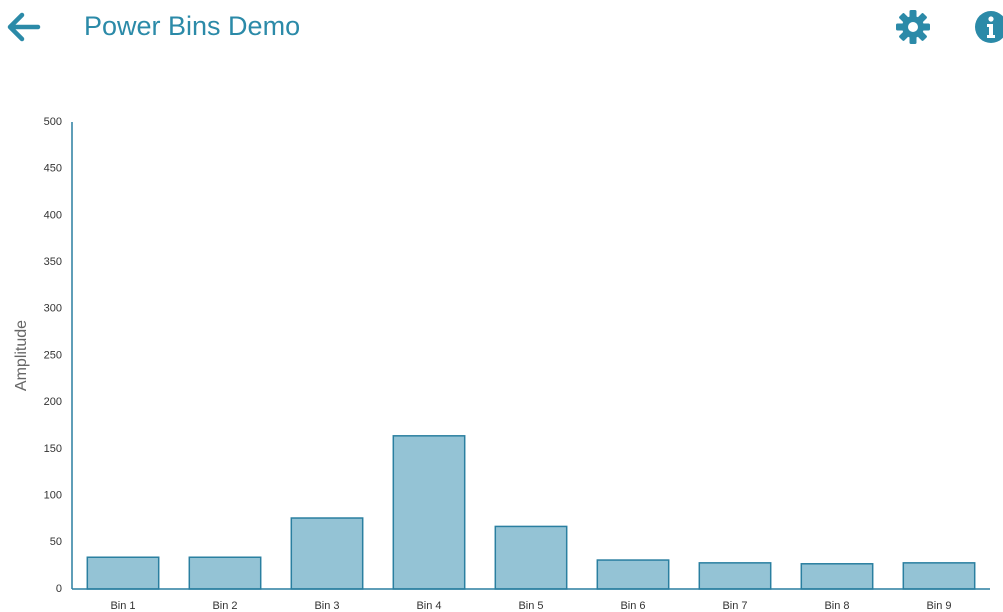  I want to click on x-tick-label: Bin 4, so click(428, 606).